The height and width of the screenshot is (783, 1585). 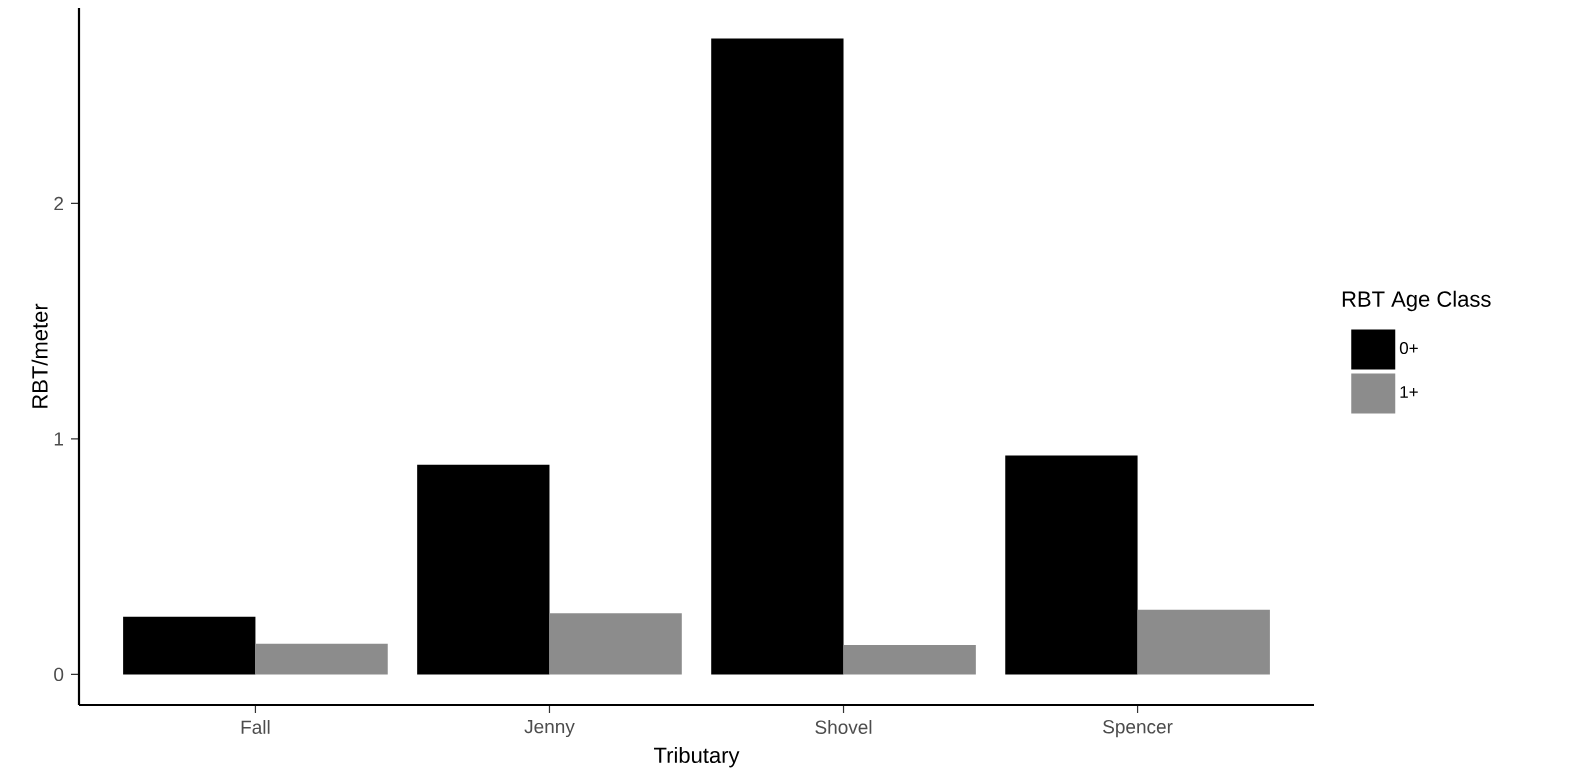 What do you see at coordinates (59, 674) in the screenshot?
I see `y-tick-label: 0` at bounding box center [59, 674].